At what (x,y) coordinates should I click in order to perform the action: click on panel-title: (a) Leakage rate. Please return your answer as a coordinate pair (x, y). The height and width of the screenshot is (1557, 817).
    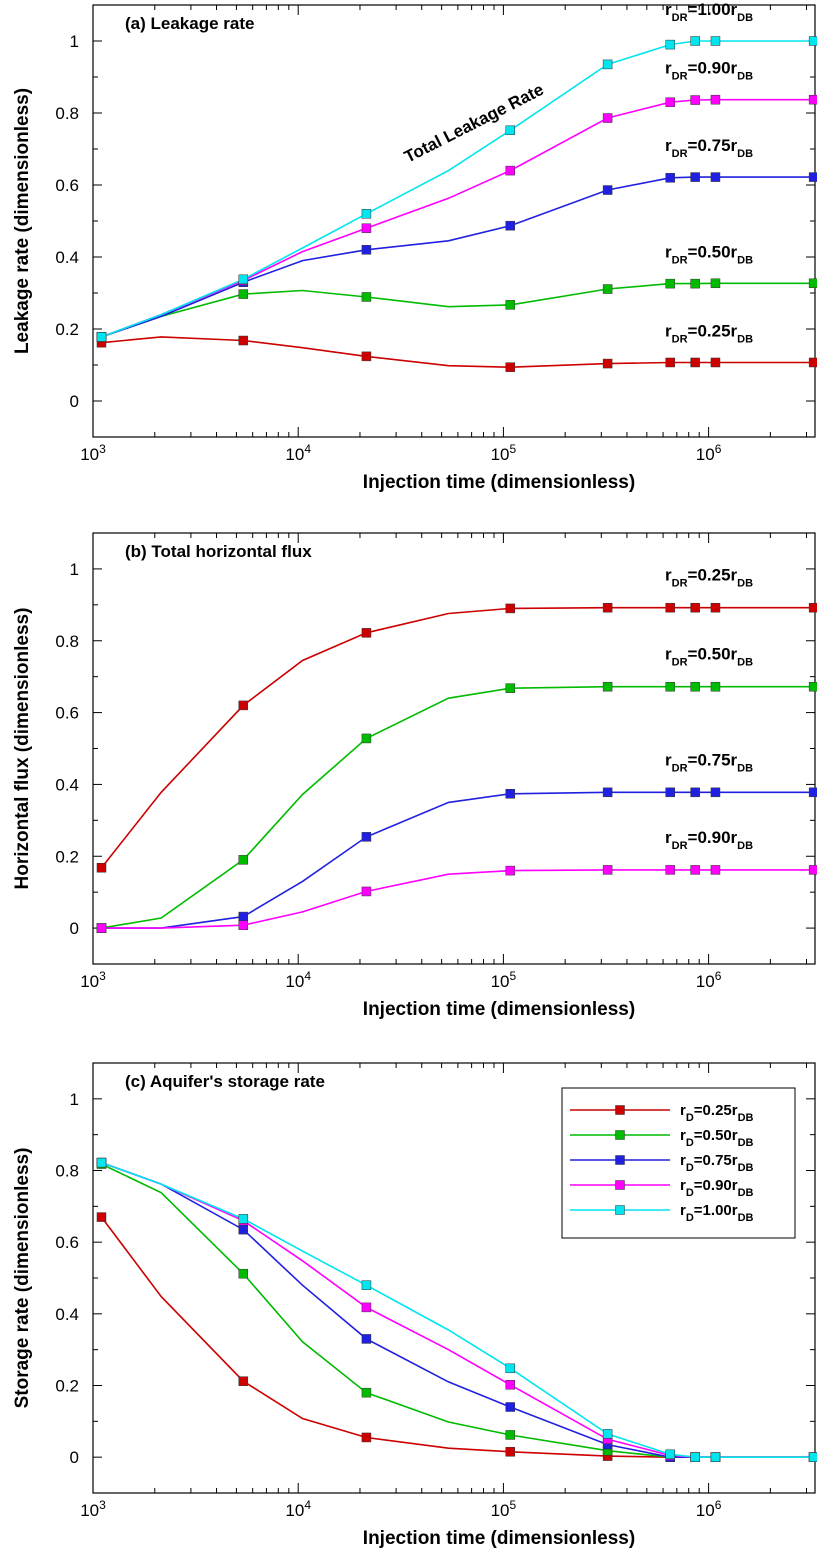
    Looking at the image, I should click on (189, 23).